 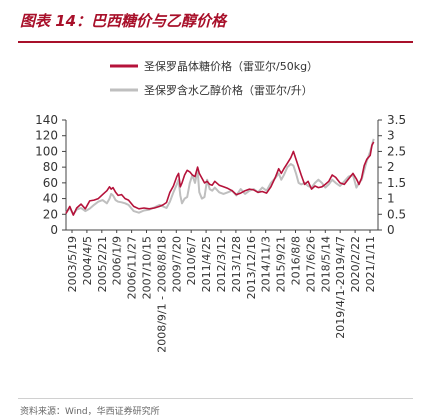 What do you see at coordinates (215, 42) in the screenshot?
I see `title-rule` at bounding box center [215, 42].